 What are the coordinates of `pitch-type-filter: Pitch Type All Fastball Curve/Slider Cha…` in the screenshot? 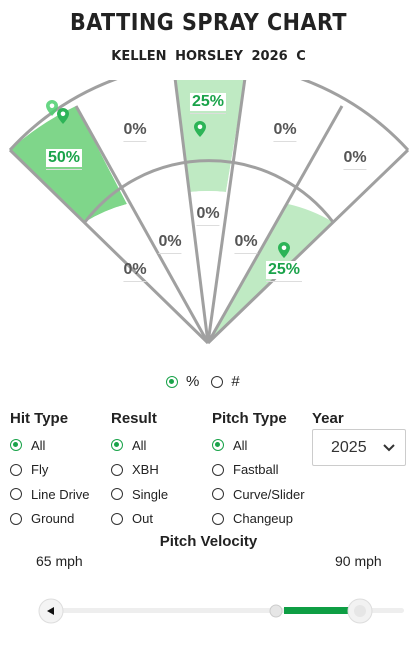 It's located at (258, 470).